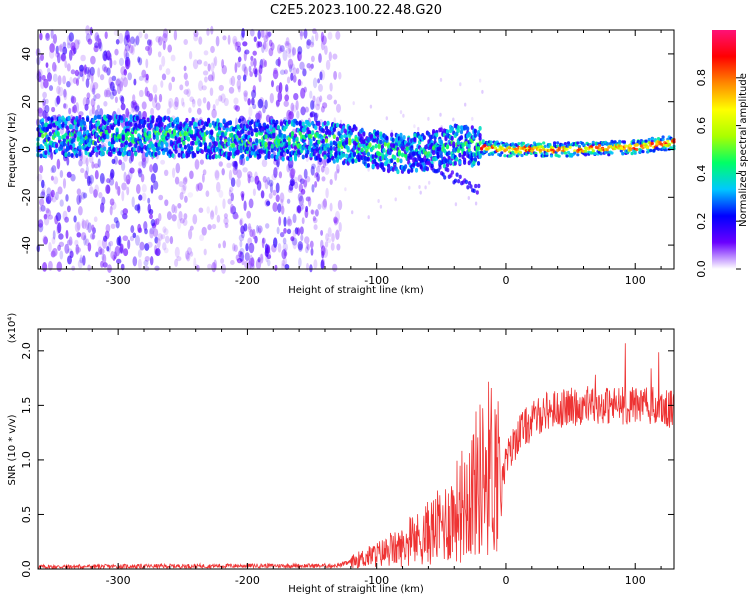 The height and width of the screenshot is (600, 750). What do you see at coordinates (376, 280) in the screenshot?
I see `spectrogram-x-tick-label: -100` at bounding box center [376, 280].